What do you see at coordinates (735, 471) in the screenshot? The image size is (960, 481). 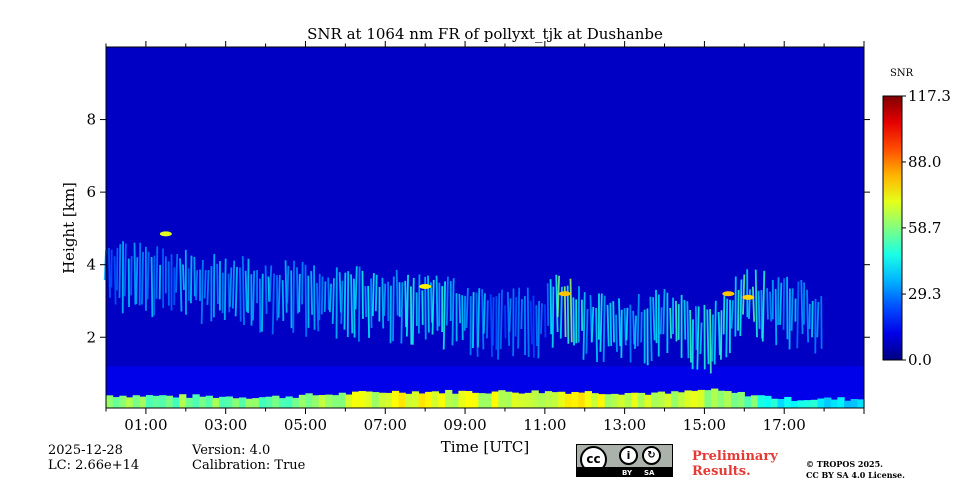 I see `preliminary-line2: Results.` at bounding box center [735, 471].